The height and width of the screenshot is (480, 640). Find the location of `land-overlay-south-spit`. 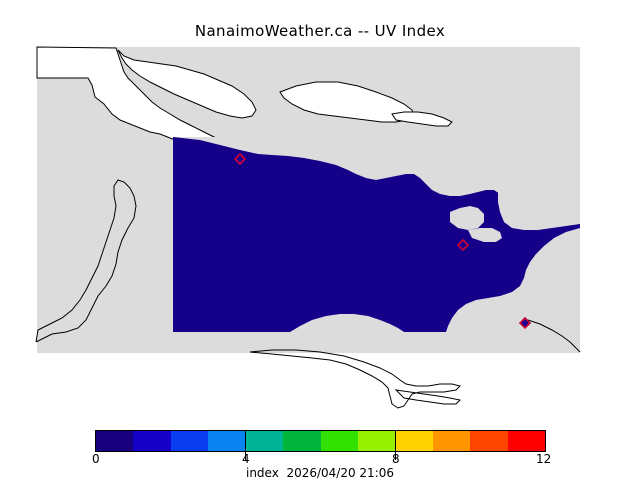

land-overlay-south-spit is located at coordinates (347, 323).